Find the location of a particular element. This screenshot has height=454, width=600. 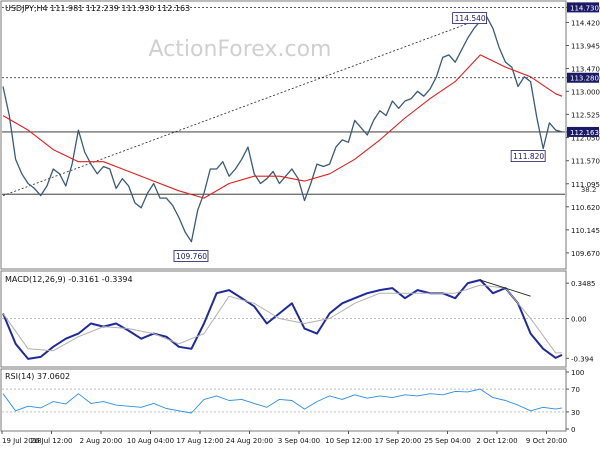

rsi-y-axis: 100 70 30 0 is located at coordinates (575, 401).